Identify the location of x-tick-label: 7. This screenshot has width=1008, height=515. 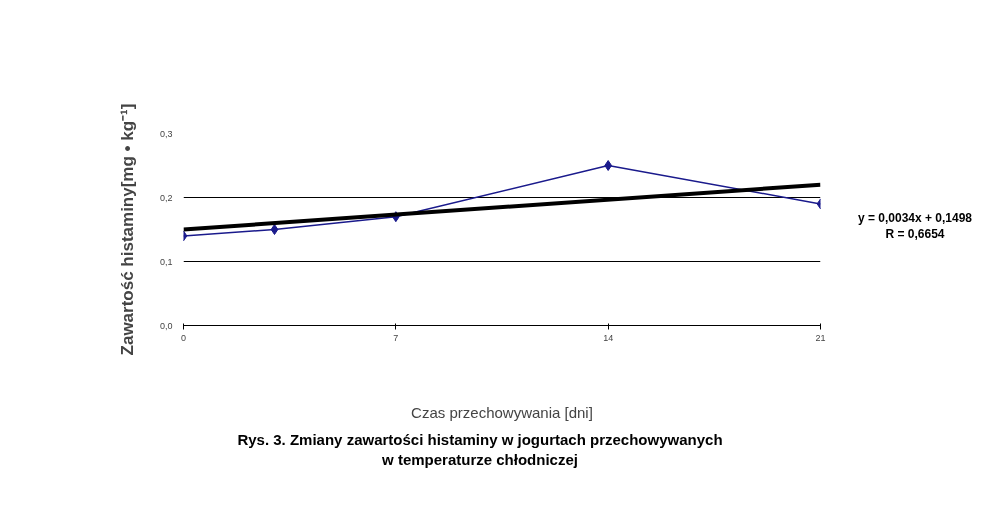
(396, 337).